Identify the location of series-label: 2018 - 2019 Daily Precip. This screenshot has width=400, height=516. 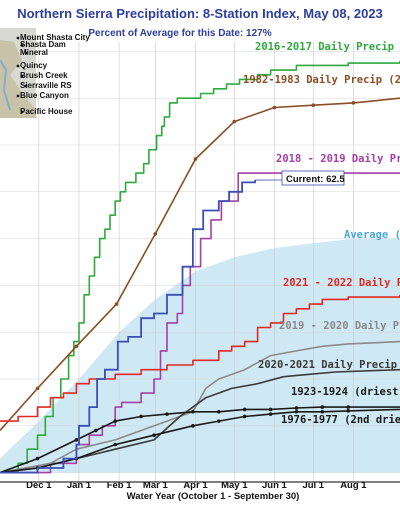
(338, 159).